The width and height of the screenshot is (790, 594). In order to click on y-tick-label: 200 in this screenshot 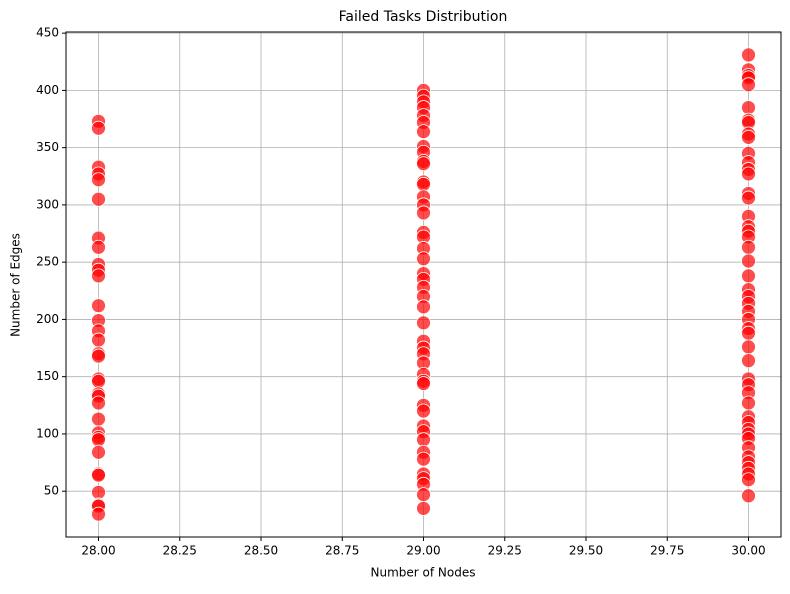, I will do `click(47, 319)`.